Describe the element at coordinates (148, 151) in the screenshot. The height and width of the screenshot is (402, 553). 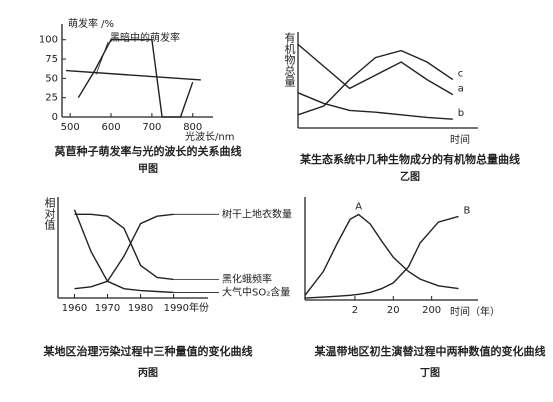
I see `chart-title: 莴苣种子萌发率与光的波长的关系曲线` at that location.